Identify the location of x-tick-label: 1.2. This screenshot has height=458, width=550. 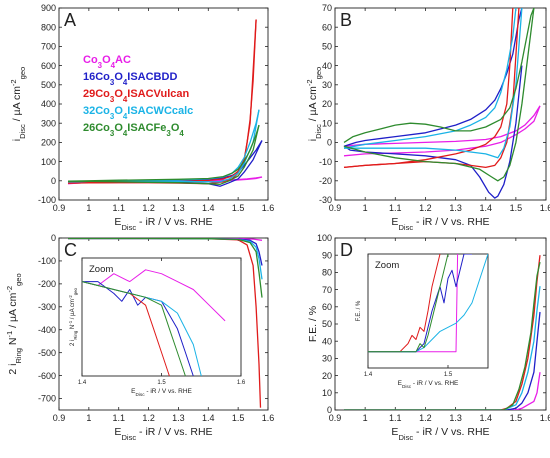
(148, 208).